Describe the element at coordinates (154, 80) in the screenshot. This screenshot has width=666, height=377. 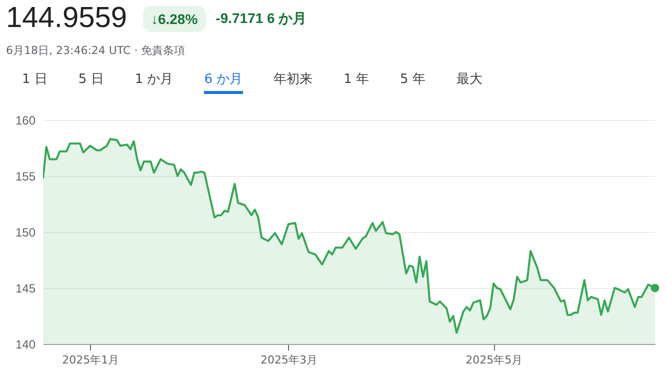
I see `text: 1 か月` at that location.